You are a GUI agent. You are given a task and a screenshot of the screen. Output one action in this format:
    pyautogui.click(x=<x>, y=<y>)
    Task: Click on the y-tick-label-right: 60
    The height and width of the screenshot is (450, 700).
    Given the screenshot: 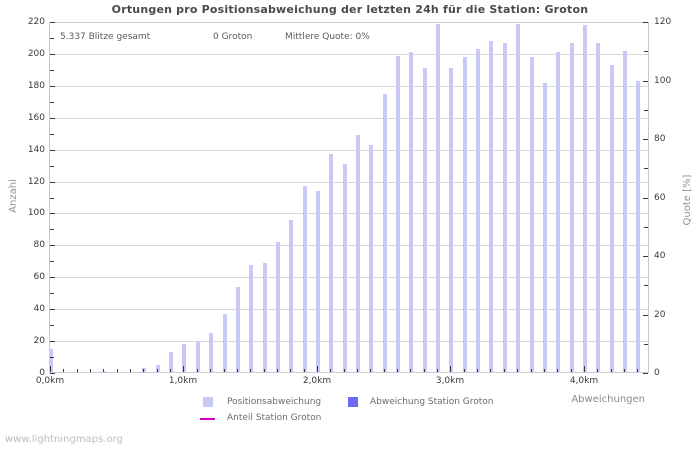 What is the action you would take?
    pyautogui.click(x=660, y=198)
    